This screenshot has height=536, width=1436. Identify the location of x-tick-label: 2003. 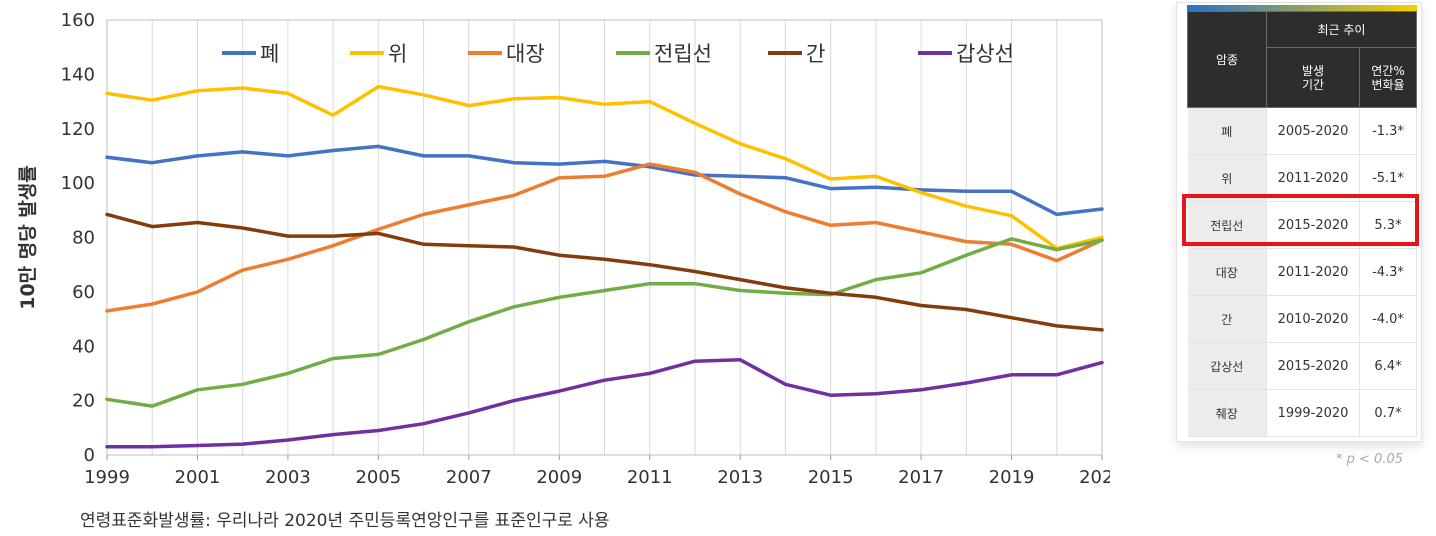
(288, 477).